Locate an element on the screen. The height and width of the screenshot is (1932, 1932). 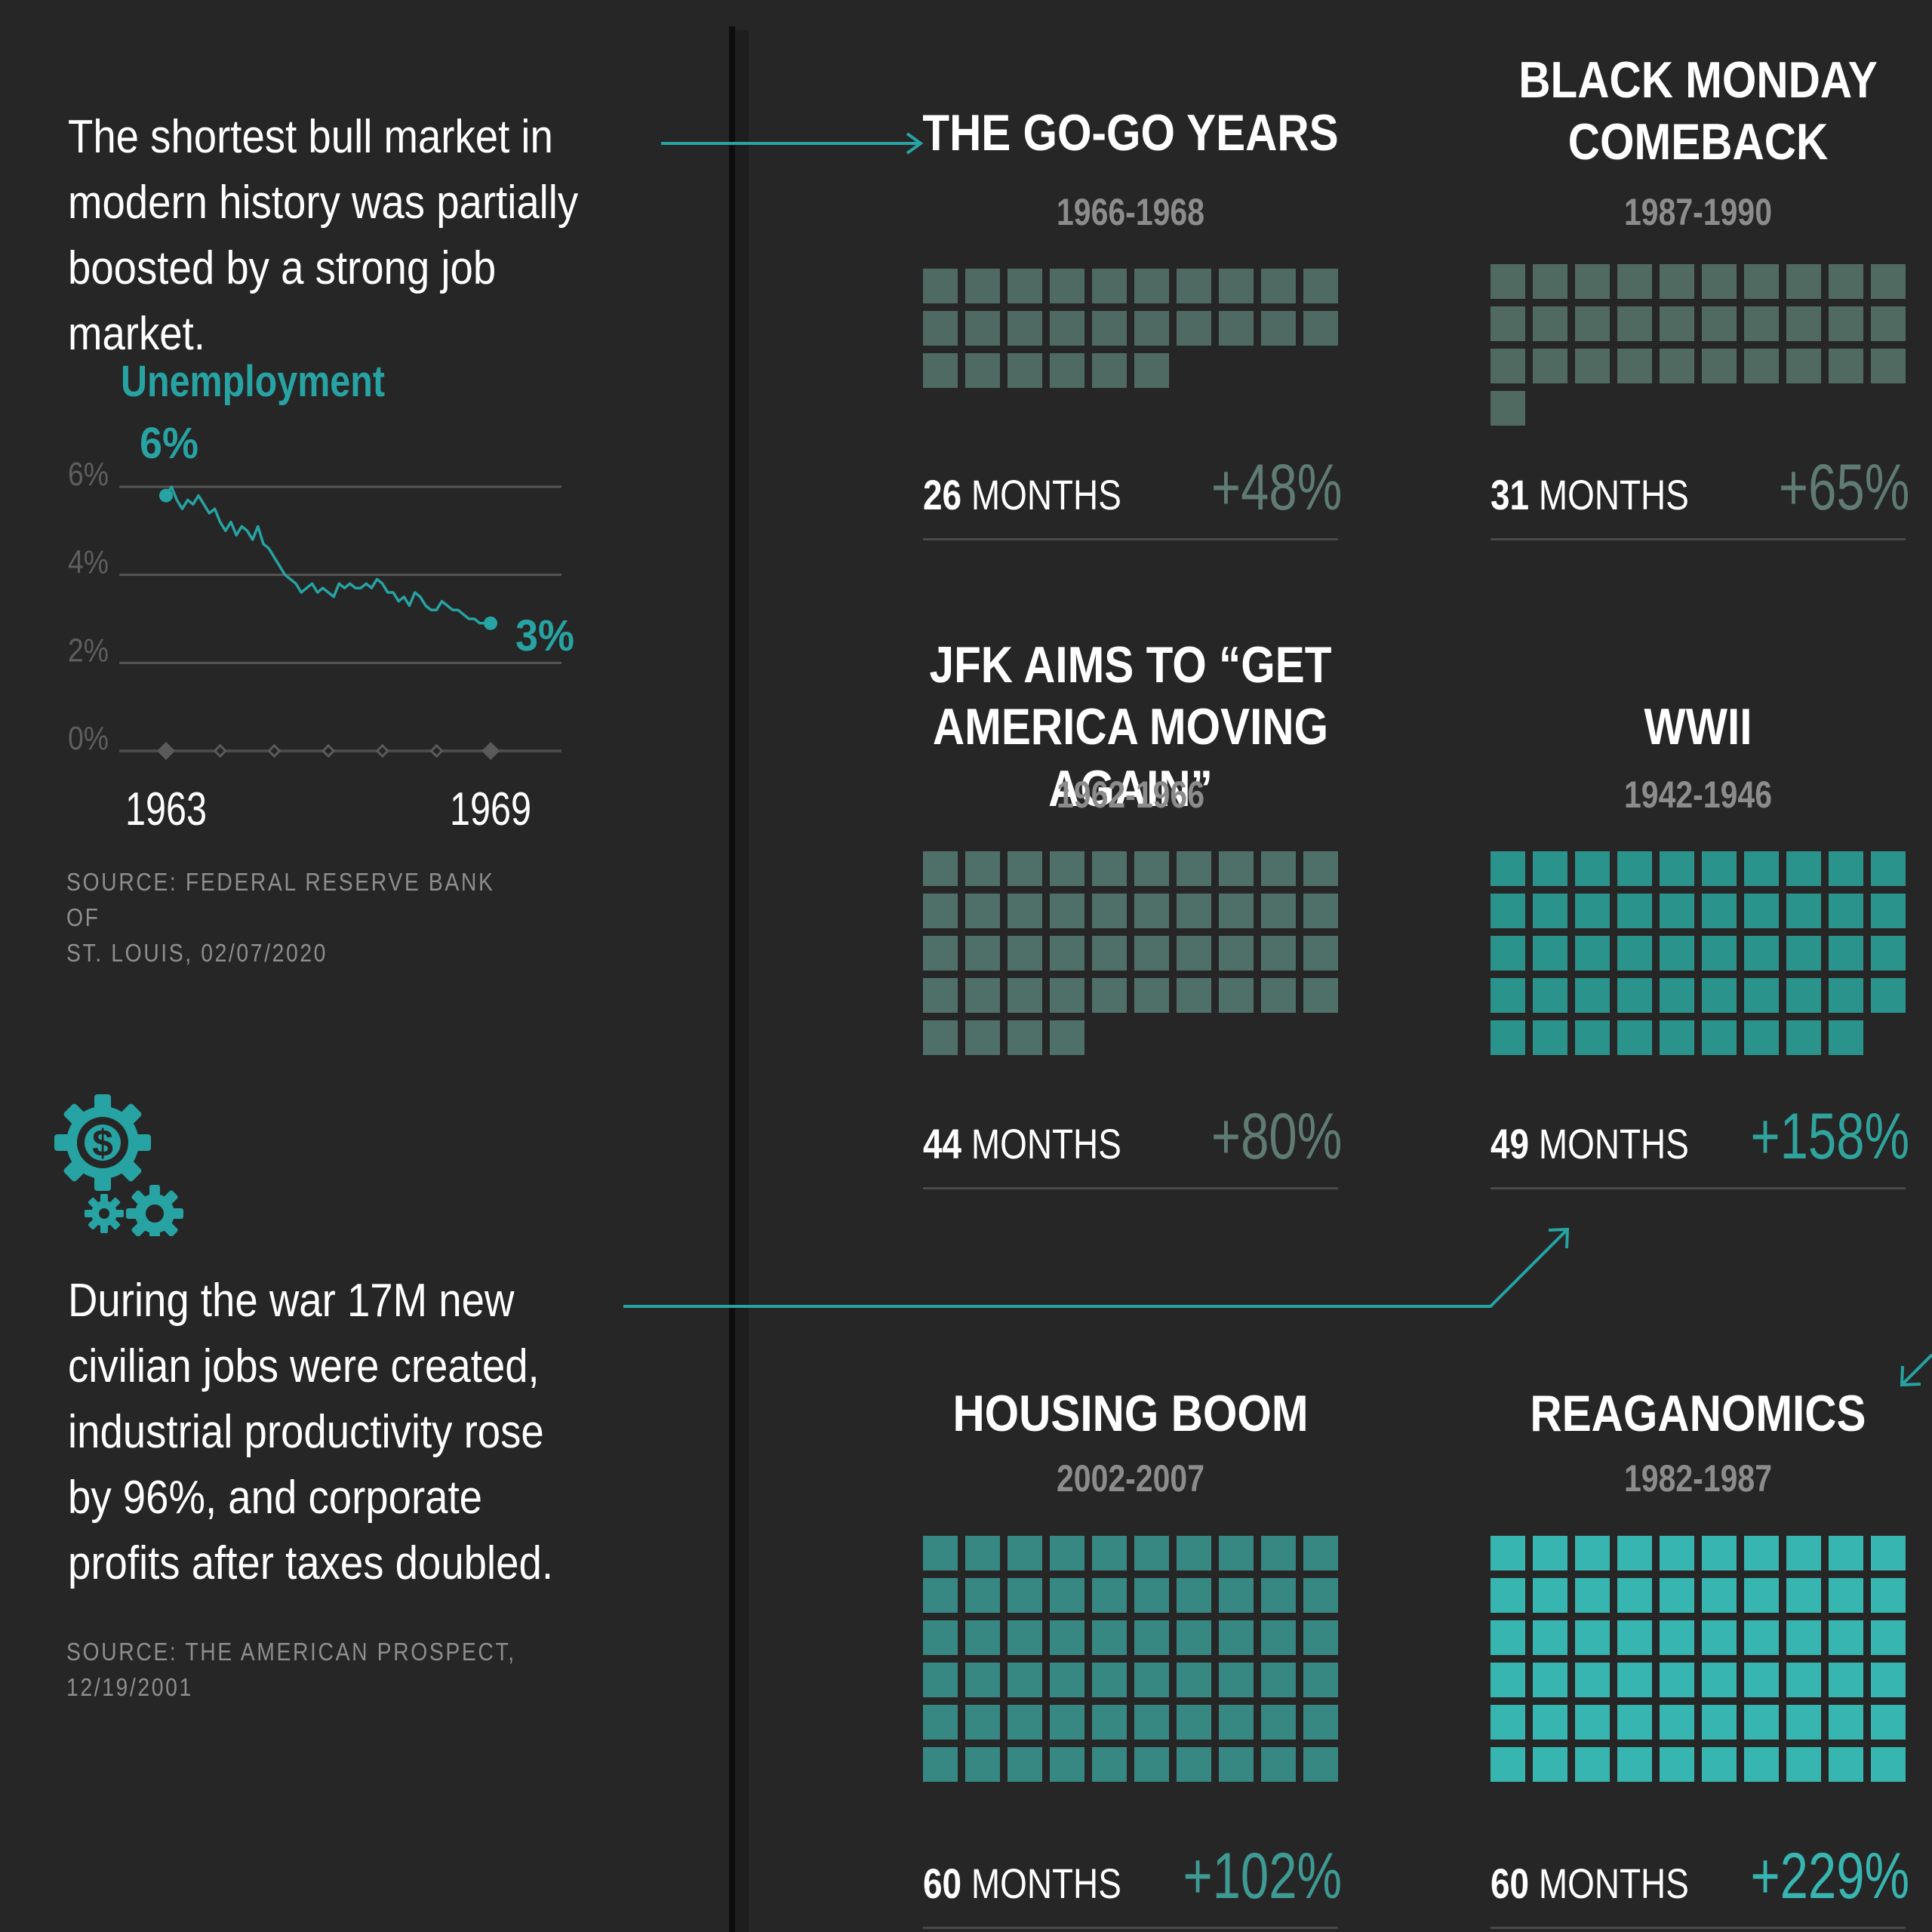
market-years: 1962-1966 is located at coordinates (1130, 795).